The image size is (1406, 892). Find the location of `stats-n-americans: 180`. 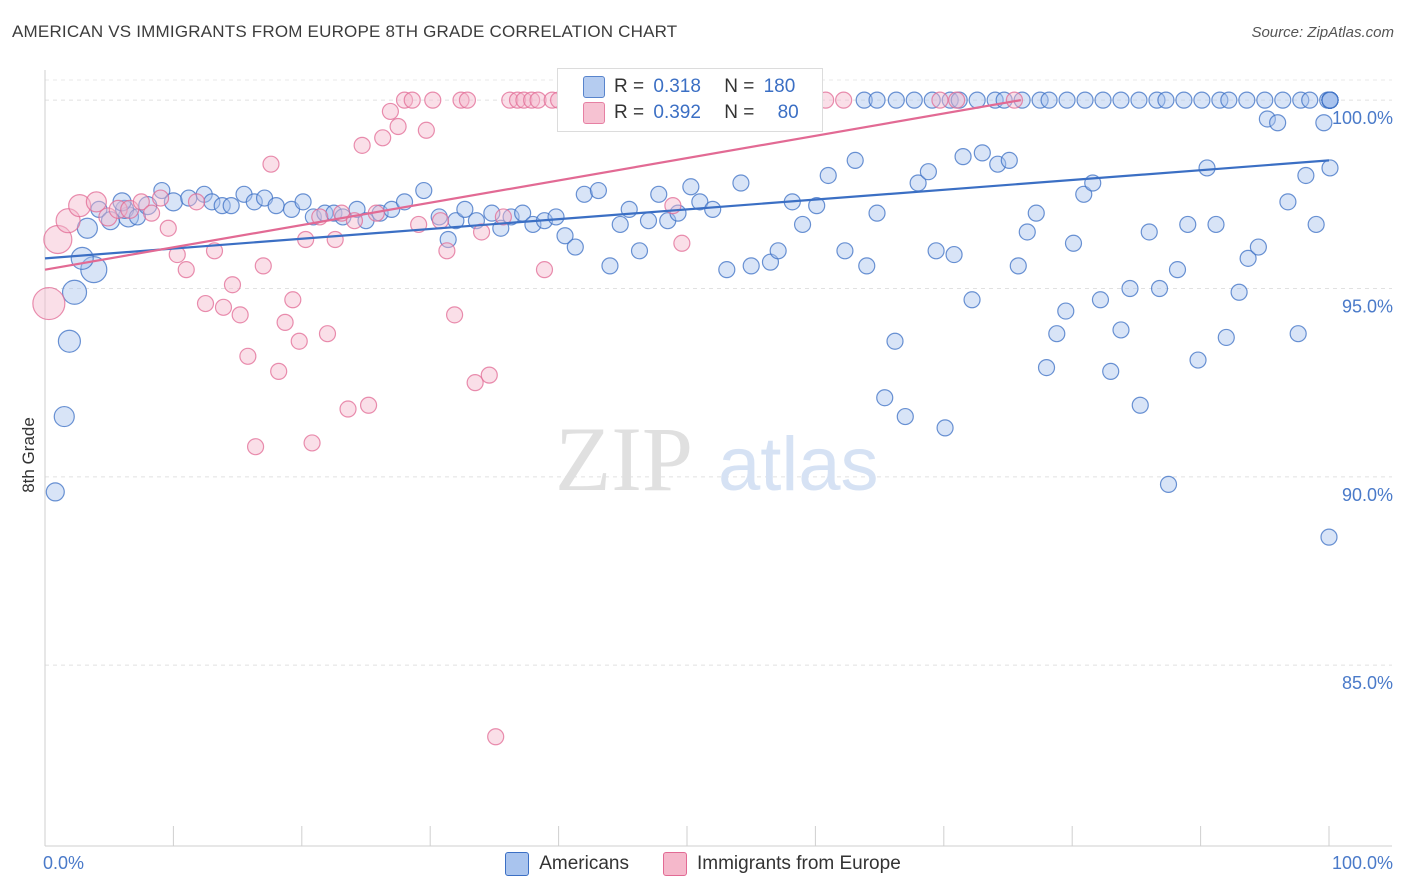

stats-n-americans: 180 is located at coordinates (779, 86).